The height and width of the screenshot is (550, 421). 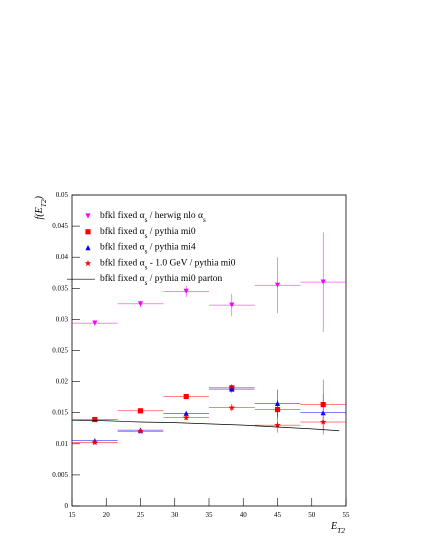 What do you see at coordinates (168, 264) in the screenshot?
I see `legend-label: bfkl fixed αs - 1.0 GeV / pythia mi0` at bounding box center [168, 264].